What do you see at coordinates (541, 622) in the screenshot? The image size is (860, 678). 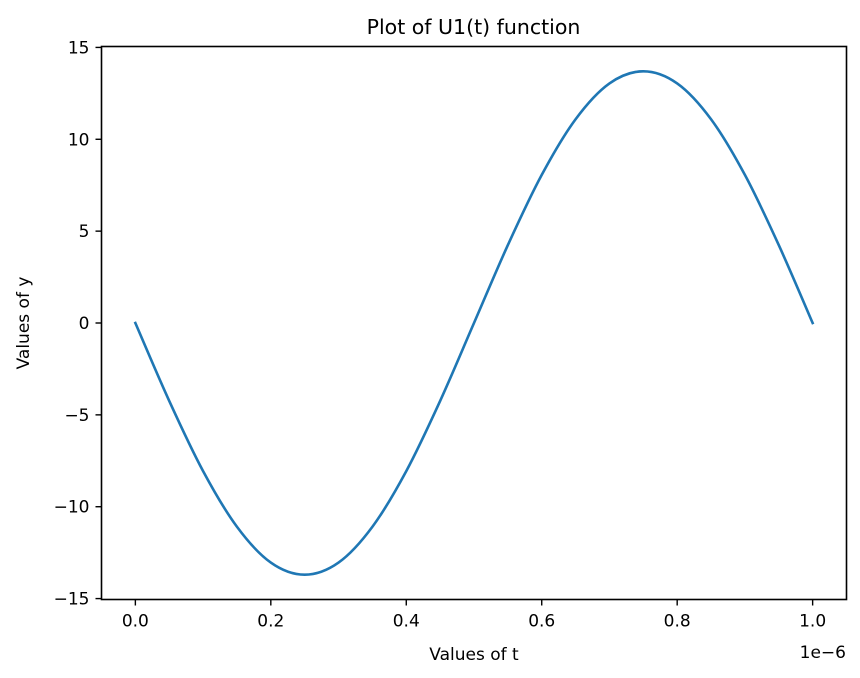 I see `x-tick-label: 0.6` at bounding box center [541, 622].